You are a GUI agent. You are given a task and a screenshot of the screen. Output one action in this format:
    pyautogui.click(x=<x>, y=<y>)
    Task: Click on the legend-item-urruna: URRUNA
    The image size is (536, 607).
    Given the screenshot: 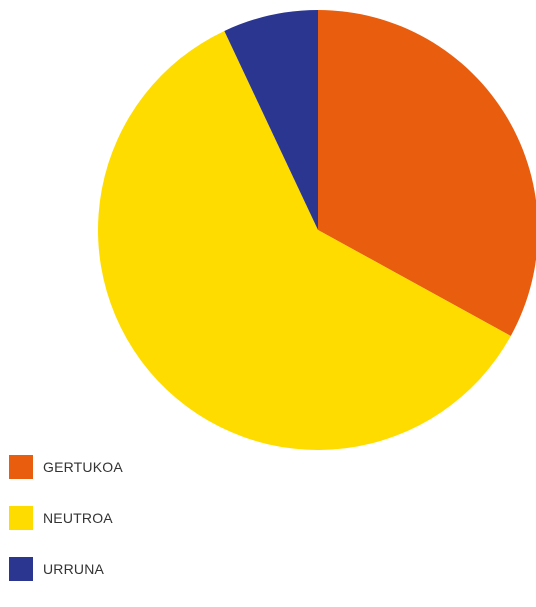 What is the action you would take?
    pyautogui.click(x=66, y=569)
    